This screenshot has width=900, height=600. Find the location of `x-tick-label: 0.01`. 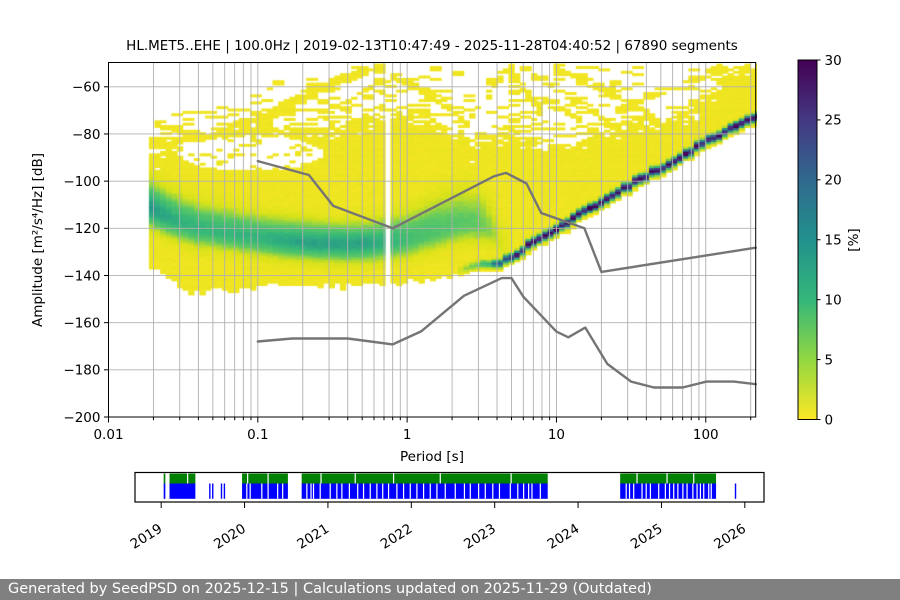

x-tick-label: 0.01 is located at coordinates (108, 435).